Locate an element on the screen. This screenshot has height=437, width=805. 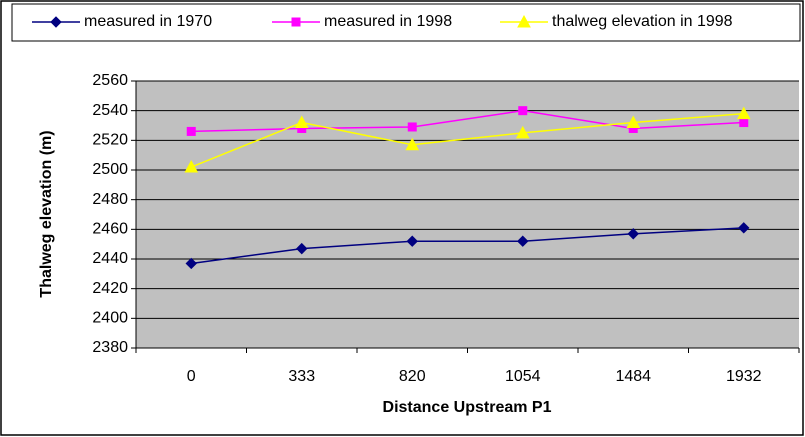
y-tick-label: 2520 is located at coordinates (110, 140).